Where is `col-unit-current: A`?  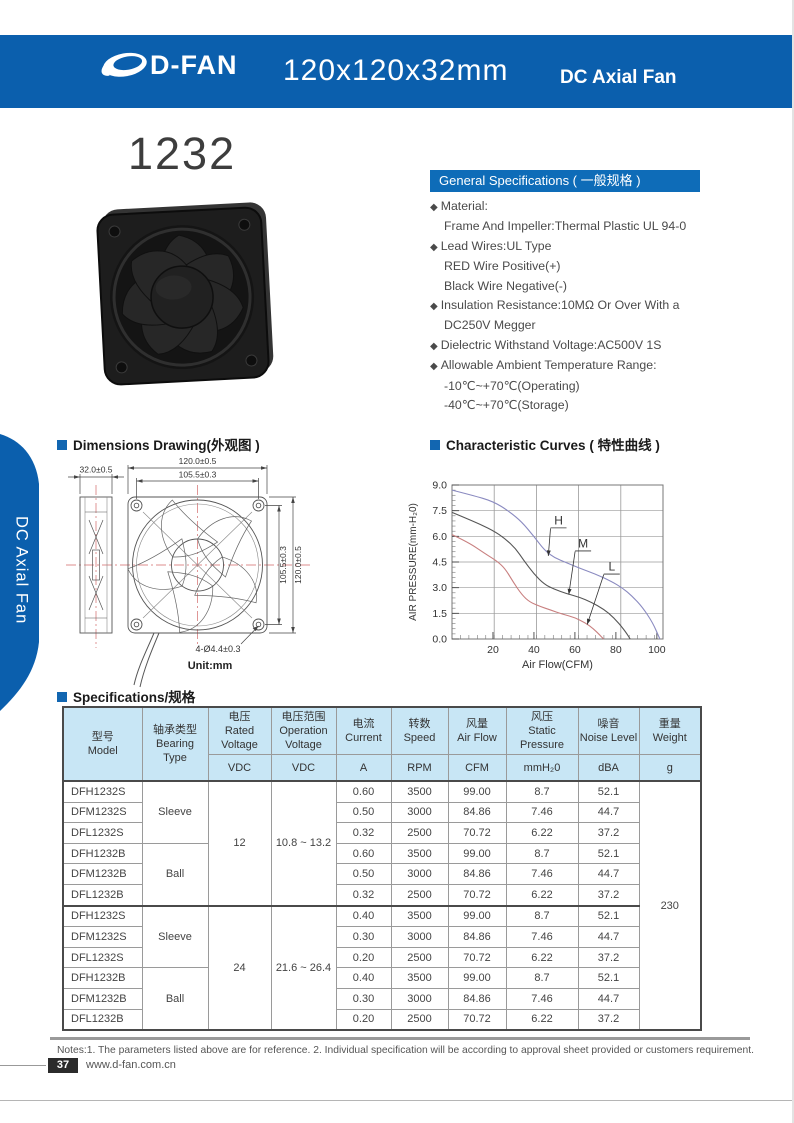
col-unit-current: A is located at coordinates (363, 768).